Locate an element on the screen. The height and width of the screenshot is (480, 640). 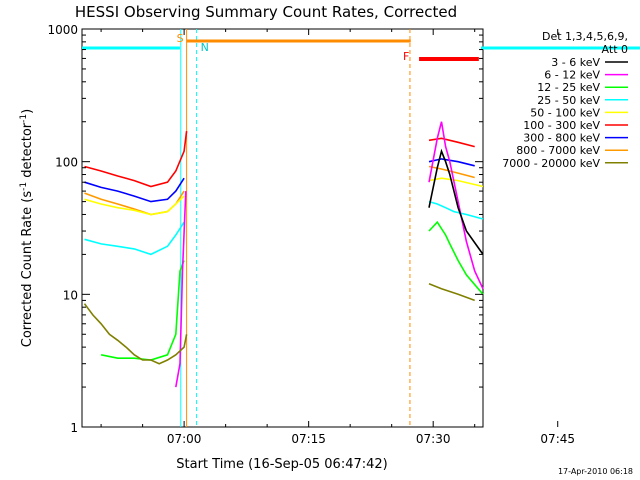
legend-label: 3 - 6 keV is located at coordinates (575, 62).